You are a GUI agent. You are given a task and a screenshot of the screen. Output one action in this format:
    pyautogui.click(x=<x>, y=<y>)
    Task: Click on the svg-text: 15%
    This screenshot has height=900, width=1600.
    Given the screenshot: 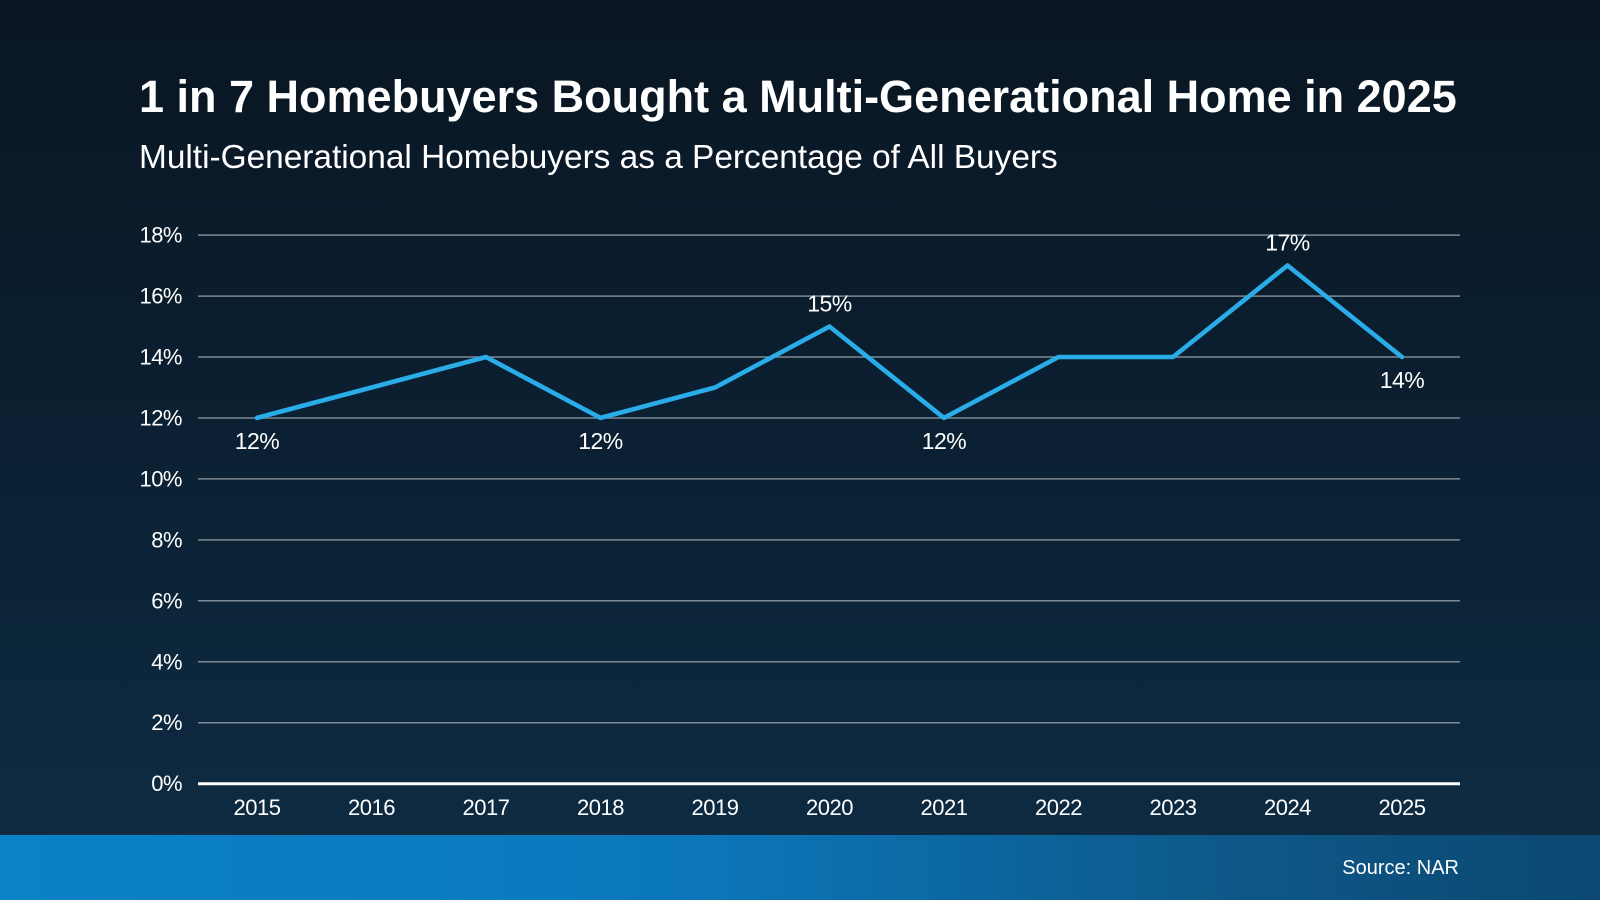 What is the action you would take?
    pyautogui.click(x=829, y=304)
    